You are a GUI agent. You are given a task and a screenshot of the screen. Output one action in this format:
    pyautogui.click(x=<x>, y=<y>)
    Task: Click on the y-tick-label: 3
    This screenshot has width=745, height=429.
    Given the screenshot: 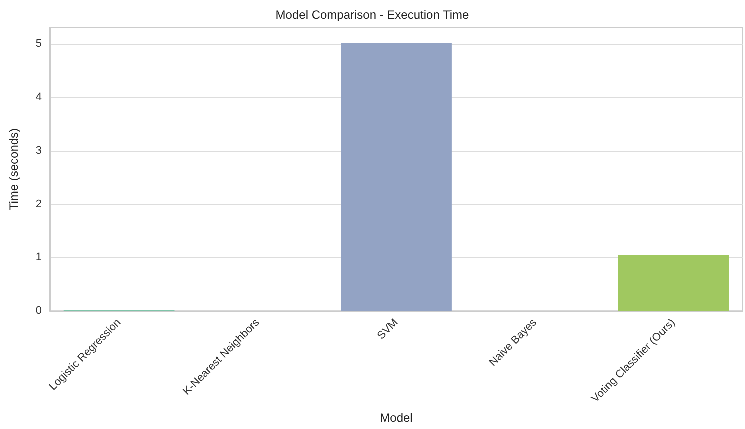 What is the action you would take?
    pyautogui.click(x=39, y=150)
    